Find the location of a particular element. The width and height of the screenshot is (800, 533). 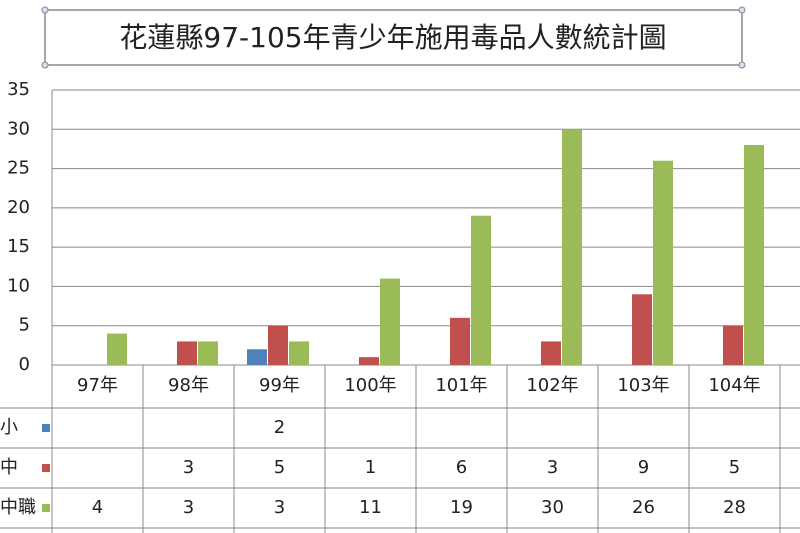

table-cell: 9 is located at coordinates (643, 467).